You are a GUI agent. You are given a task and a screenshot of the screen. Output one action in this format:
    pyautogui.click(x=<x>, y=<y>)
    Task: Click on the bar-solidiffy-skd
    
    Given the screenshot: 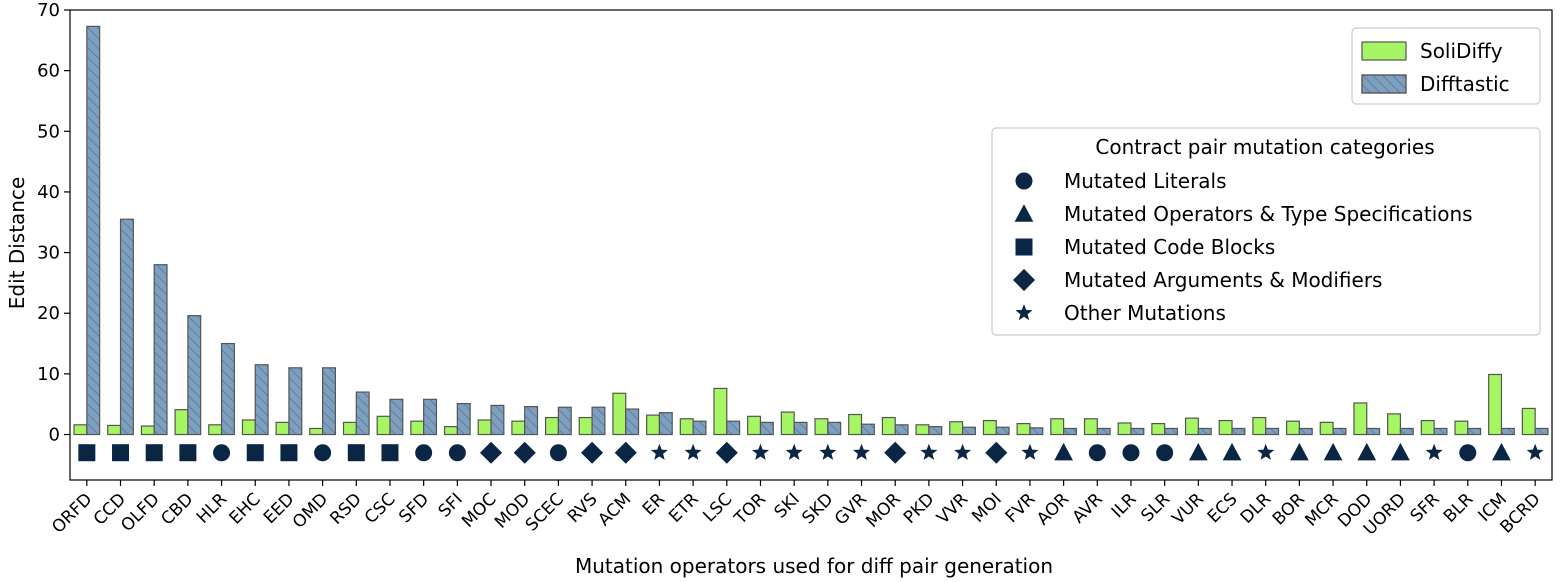 What is the action you would take?
    pyautogui.click(x=821, y=427)
    